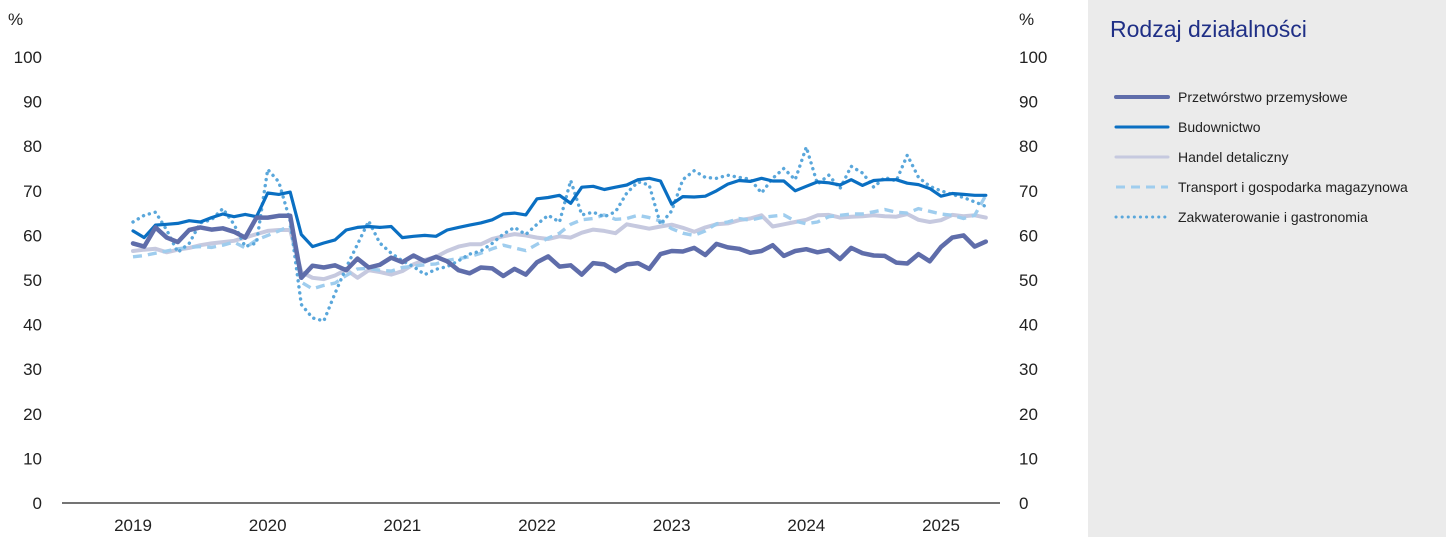  What do you see at coordinates (133, 525) in the screenshot?
I see `x-tick-label: 2019` at bounding box center [133, 525].